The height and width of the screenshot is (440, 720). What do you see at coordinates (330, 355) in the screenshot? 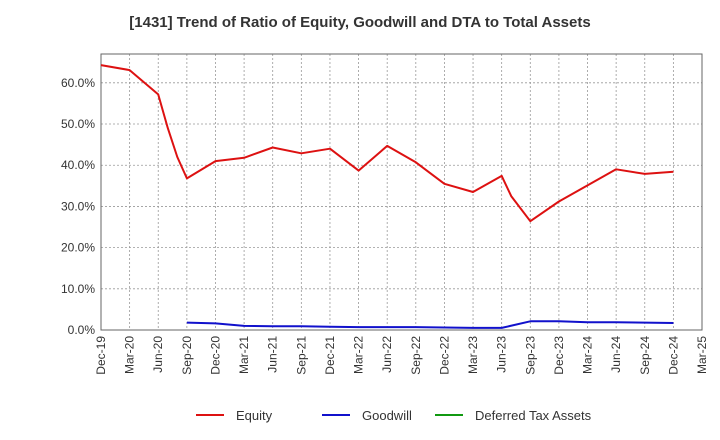
I see `x-tick-label: Dec-21` at bounding box center [330, 355].